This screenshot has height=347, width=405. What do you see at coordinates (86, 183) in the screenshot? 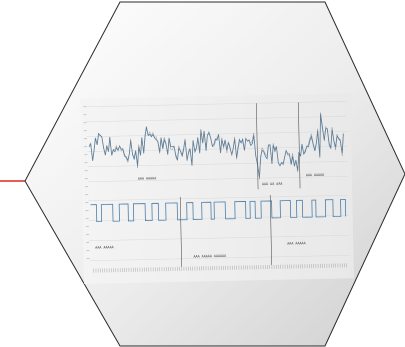
I see `y-axis-tick-marks` at bounding box center [86, 183].